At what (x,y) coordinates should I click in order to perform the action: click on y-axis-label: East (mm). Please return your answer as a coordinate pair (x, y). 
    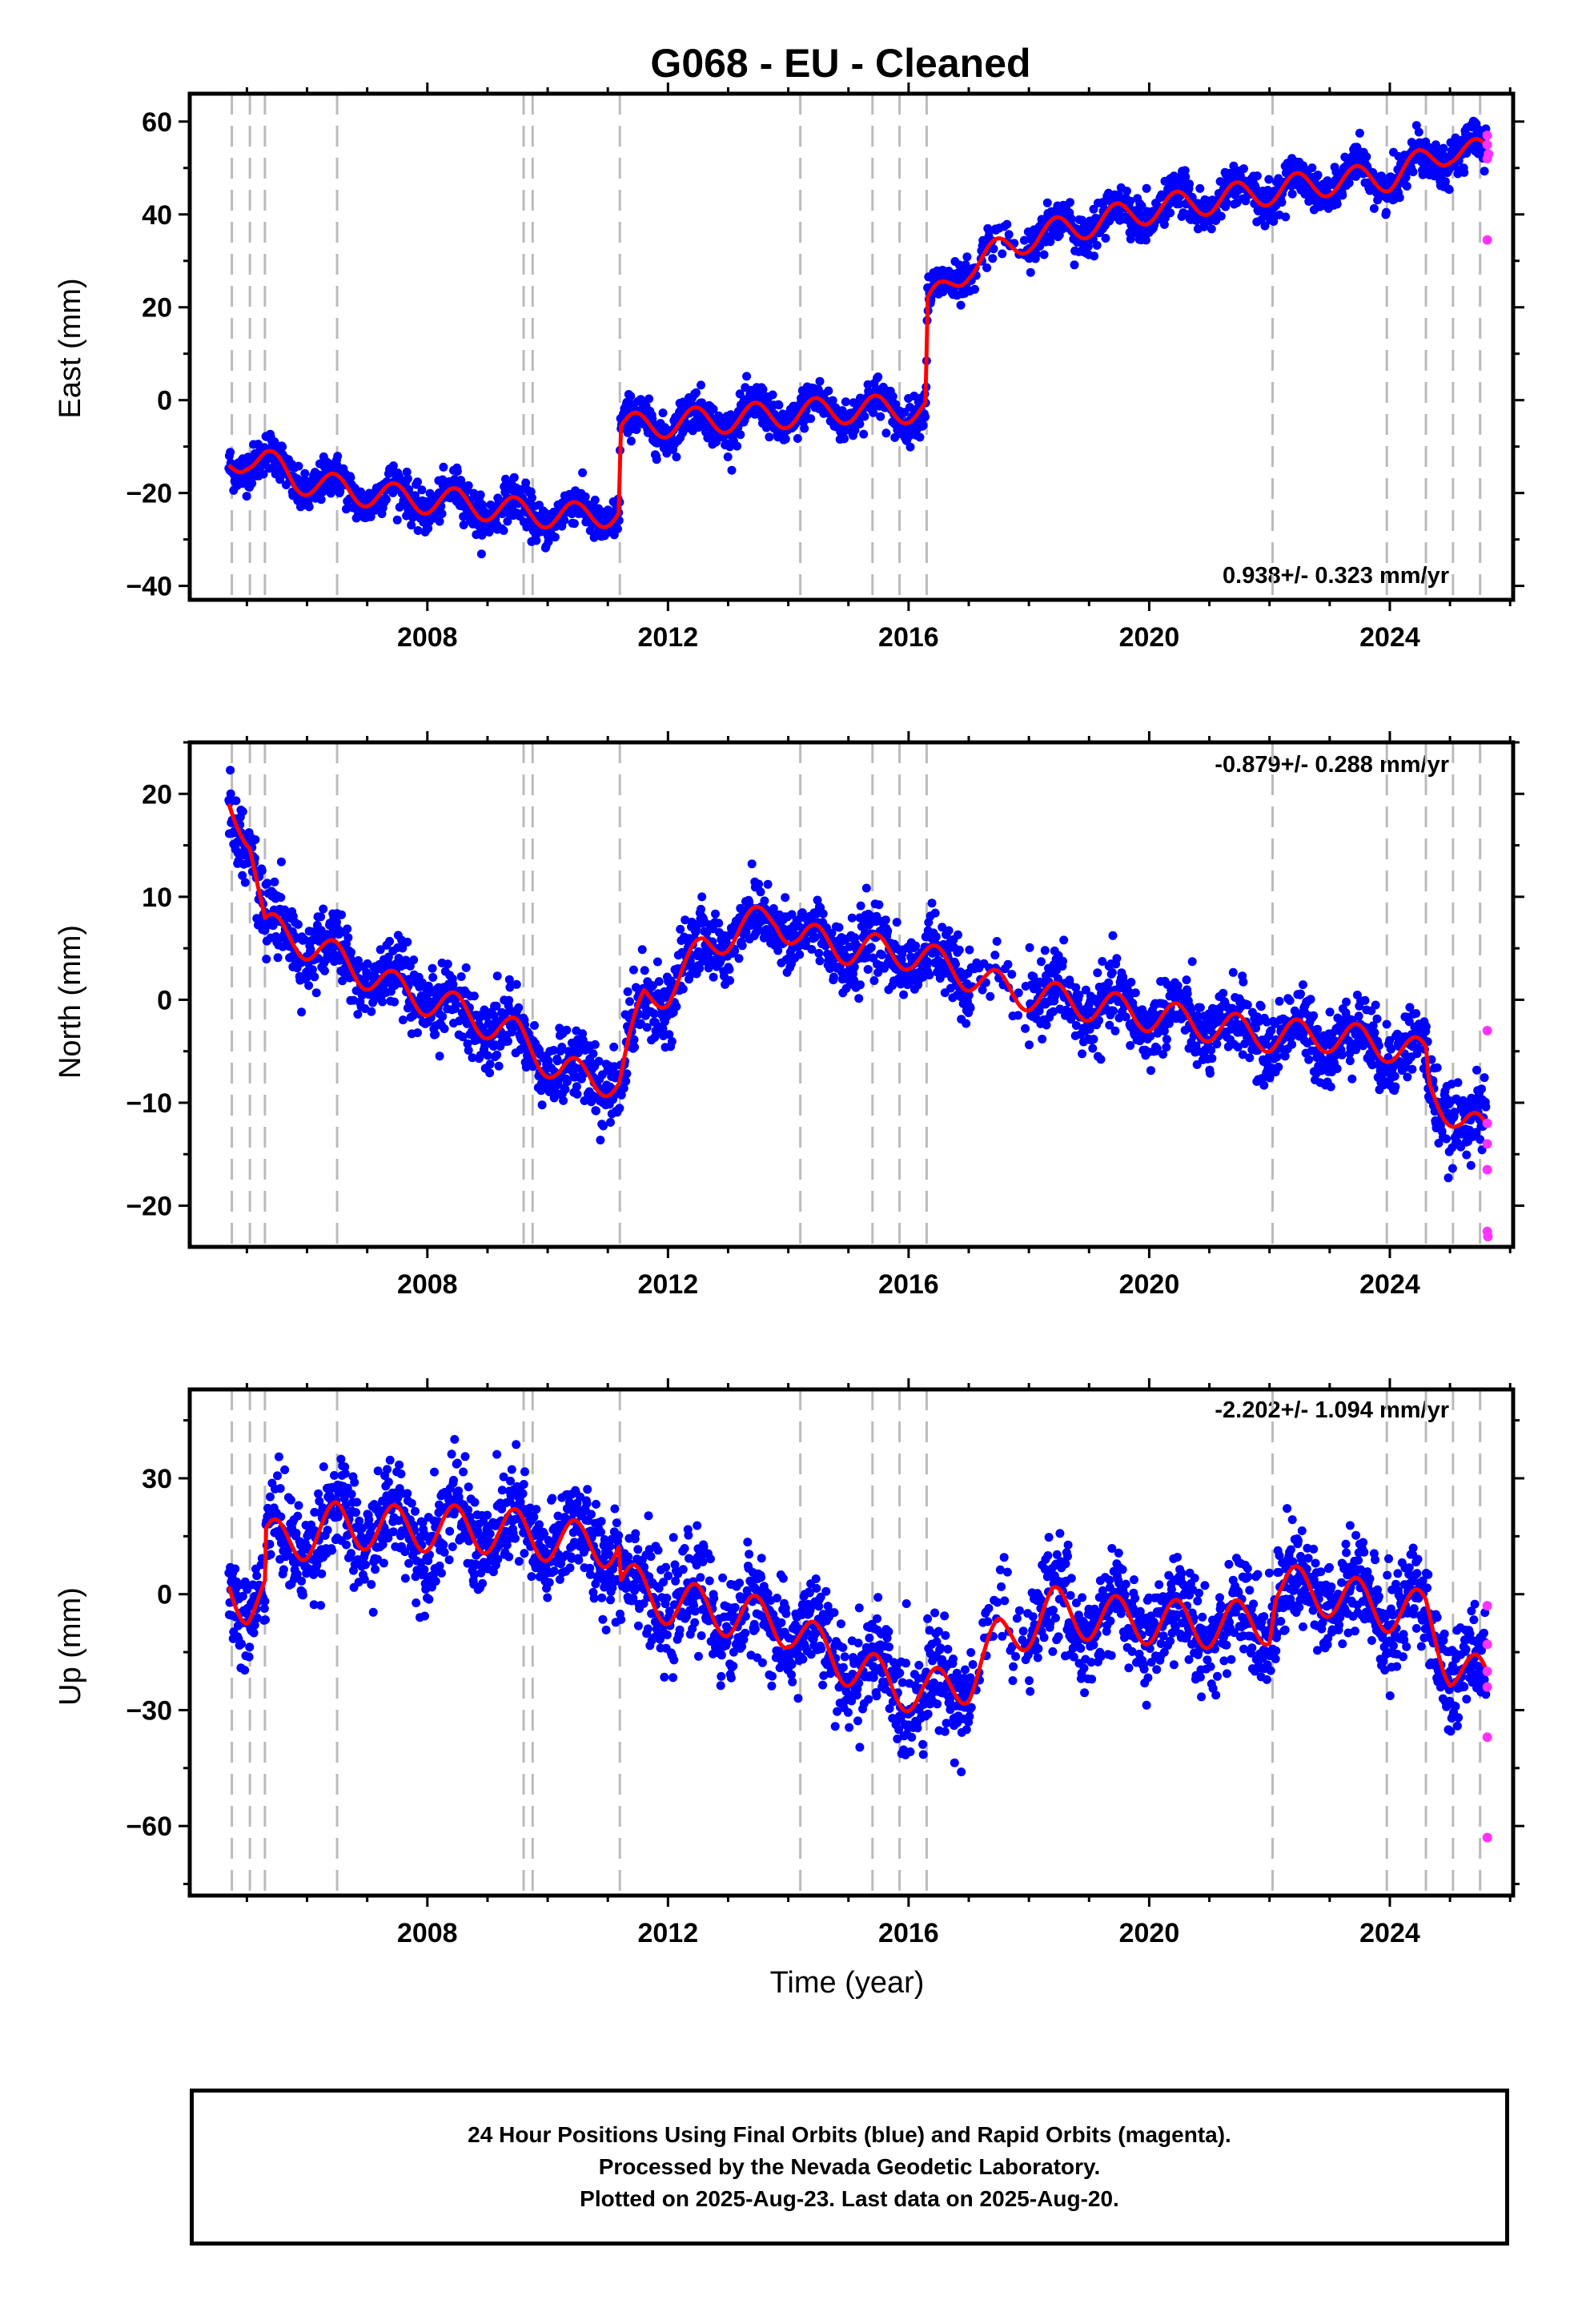
    Looking at the image, I should click on (70, 348).